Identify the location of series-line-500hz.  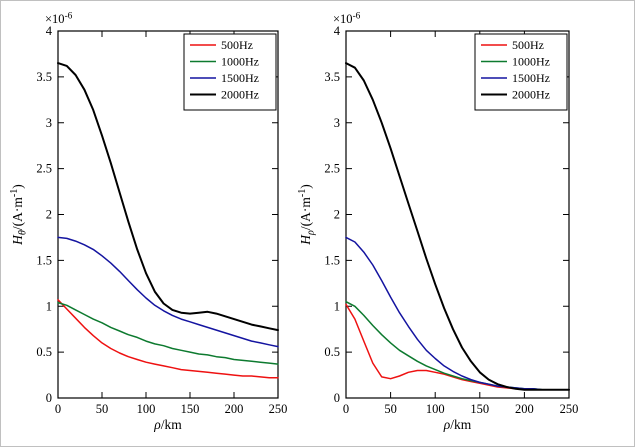
(168, 339).